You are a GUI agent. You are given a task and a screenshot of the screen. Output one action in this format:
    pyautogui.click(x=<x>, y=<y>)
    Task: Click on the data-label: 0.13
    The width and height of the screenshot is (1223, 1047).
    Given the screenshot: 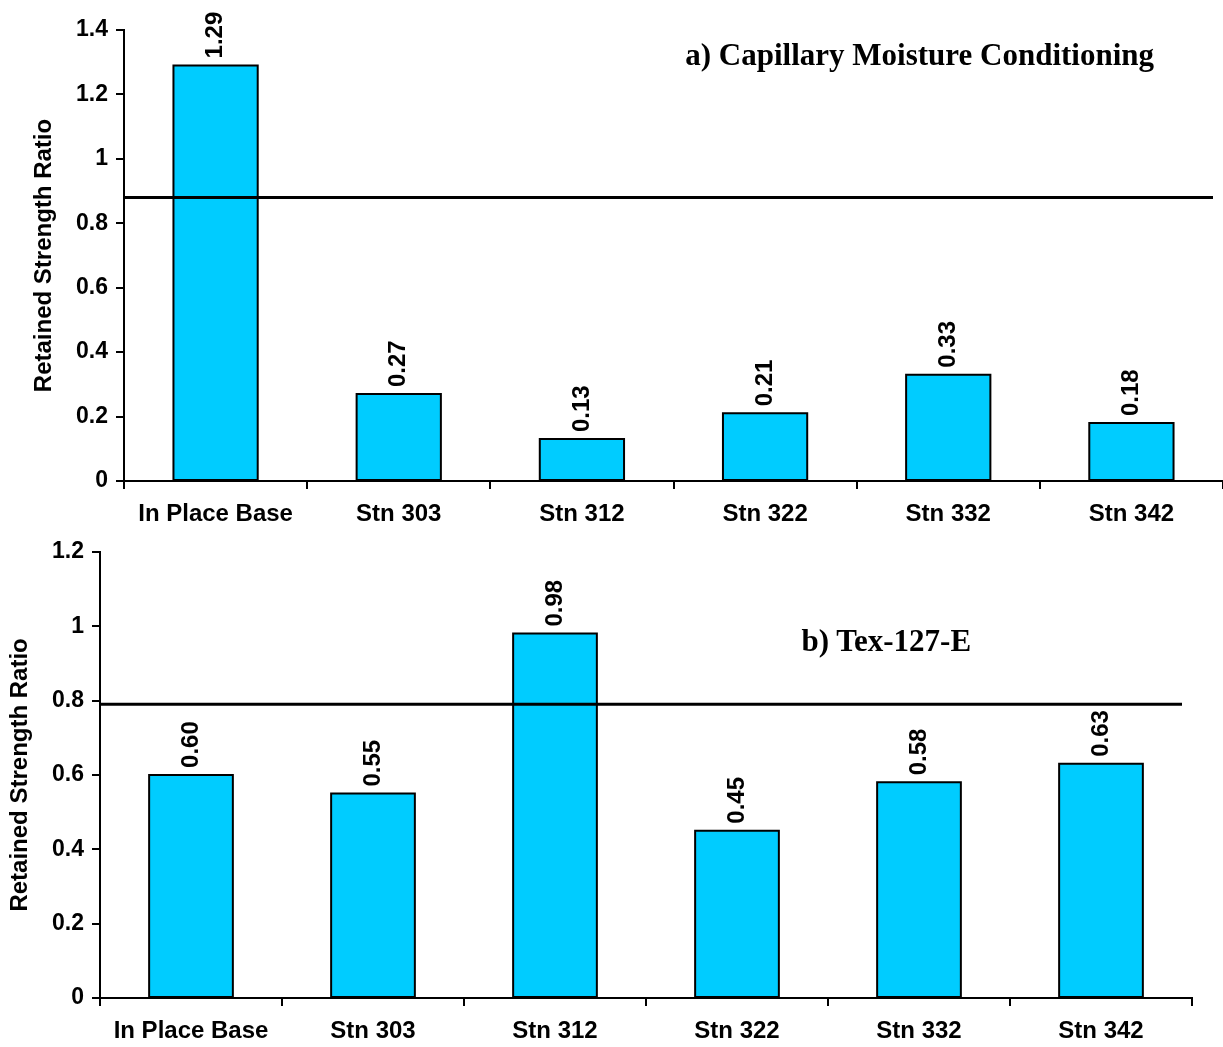 What is the action you would take?
    pyautogui.click(x=580, y=409)
    